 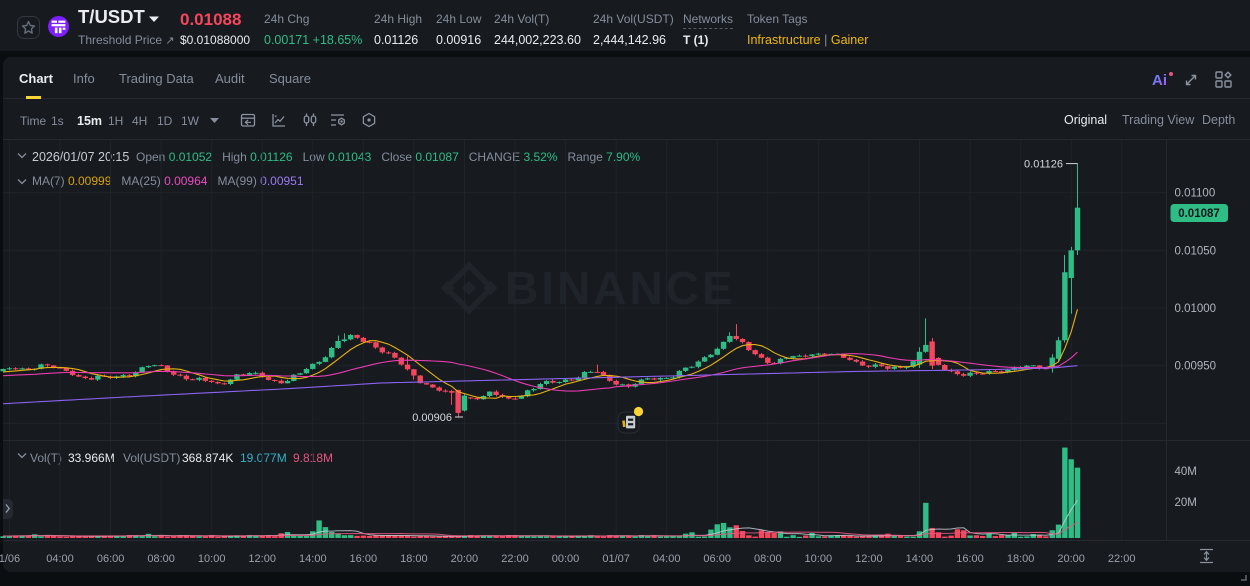 What do you see at coordinates (10, 559) in the screenshot?
I see `svg-text: 1/06` at bounding box center [10, 559].